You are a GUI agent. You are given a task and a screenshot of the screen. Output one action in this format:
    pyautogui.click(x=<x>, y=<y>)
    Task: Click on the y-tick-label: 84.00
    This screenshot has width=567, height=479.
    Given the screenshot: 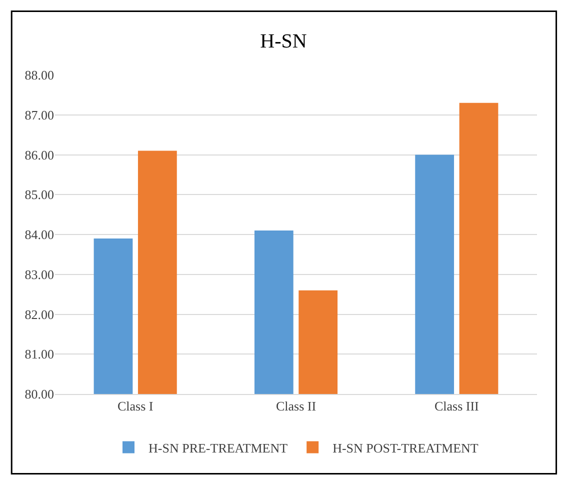 What is the action you would take?
    pyautogui.click(x=39, y=234)
    